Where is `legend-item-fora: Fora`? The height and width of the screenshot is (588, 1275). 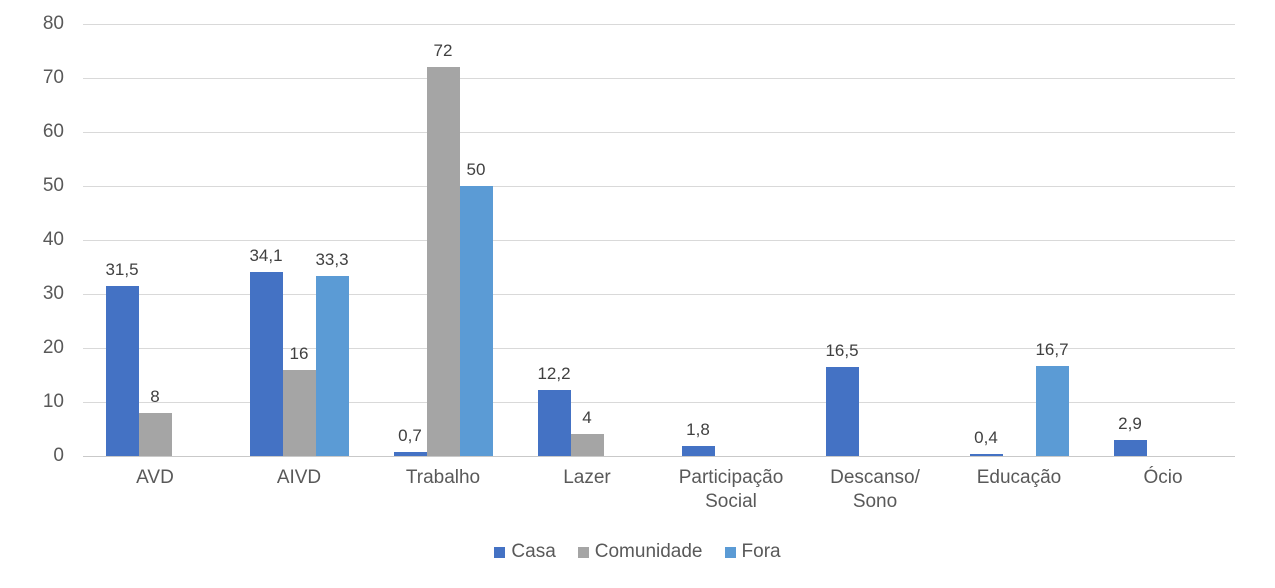 legend-item-fora: Fora is located at coordinates (752, 552).